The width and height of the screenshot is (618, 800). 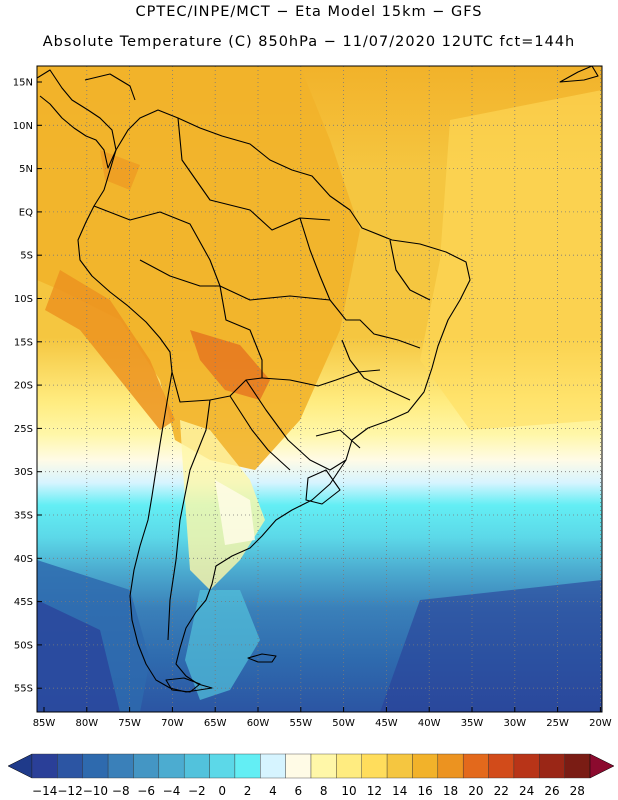 I want to click on colorbar-label: −14, so click(x=44, y=791).